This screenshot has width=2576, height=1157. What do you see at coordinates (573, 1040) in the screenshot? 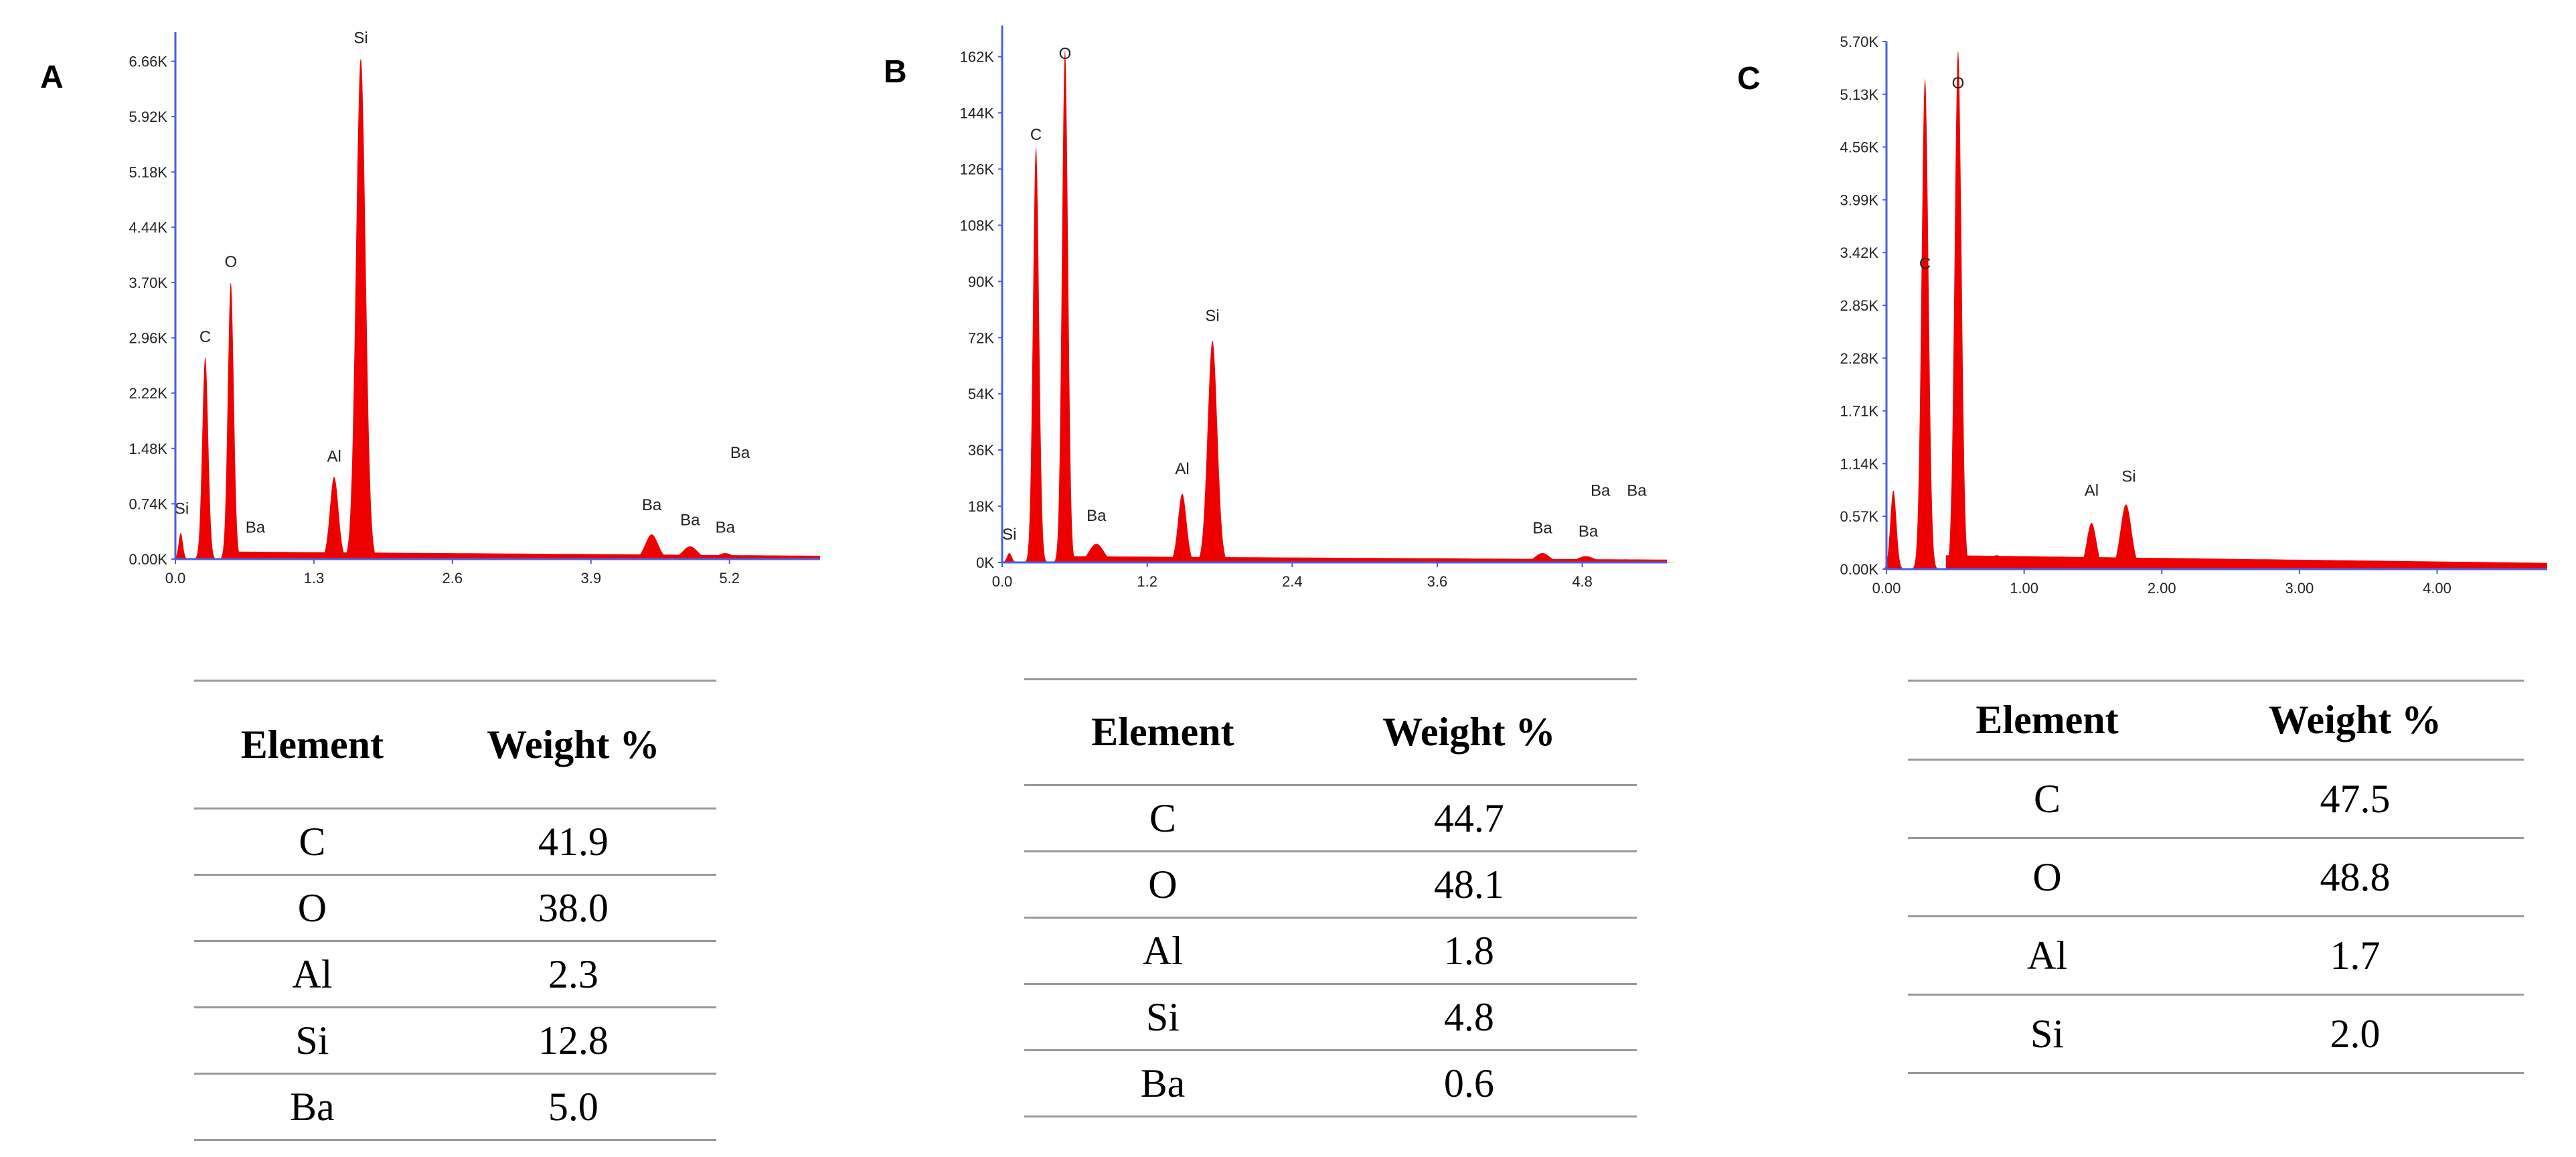
I see `weight-cell: 12.8` at bounding box center [573, 1040].